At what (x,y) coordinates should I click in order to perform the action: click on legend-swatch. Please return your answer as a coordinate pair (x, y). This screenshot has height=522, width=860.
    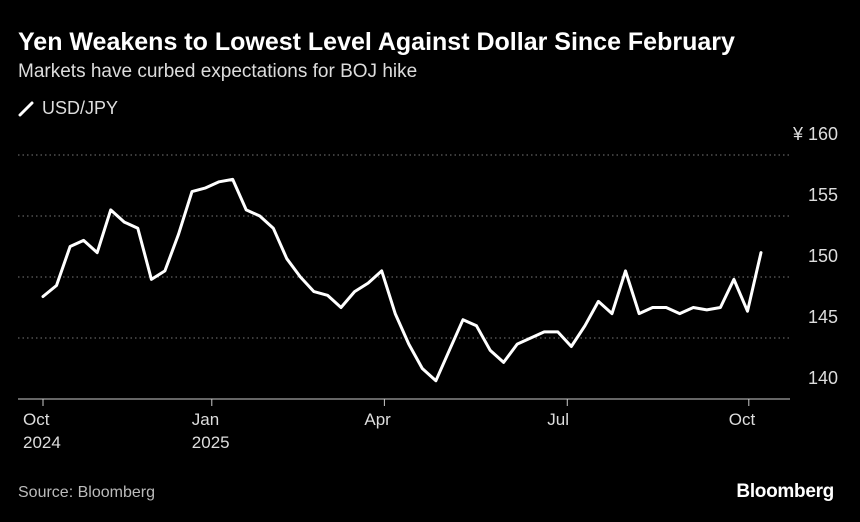
    Looking at the image, I should click on (26, 108).